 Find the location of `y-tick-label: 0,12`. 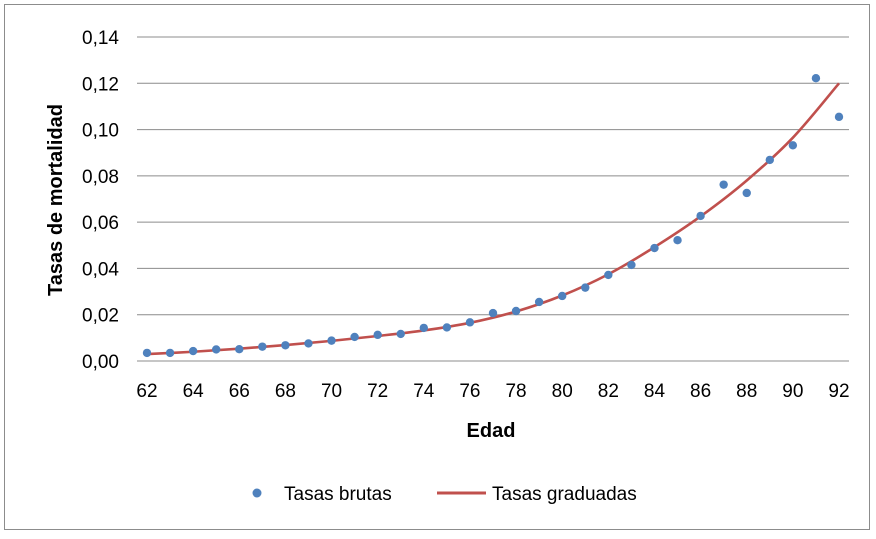

y-tick-label: 0,12 is located at coordinates (100, 84).